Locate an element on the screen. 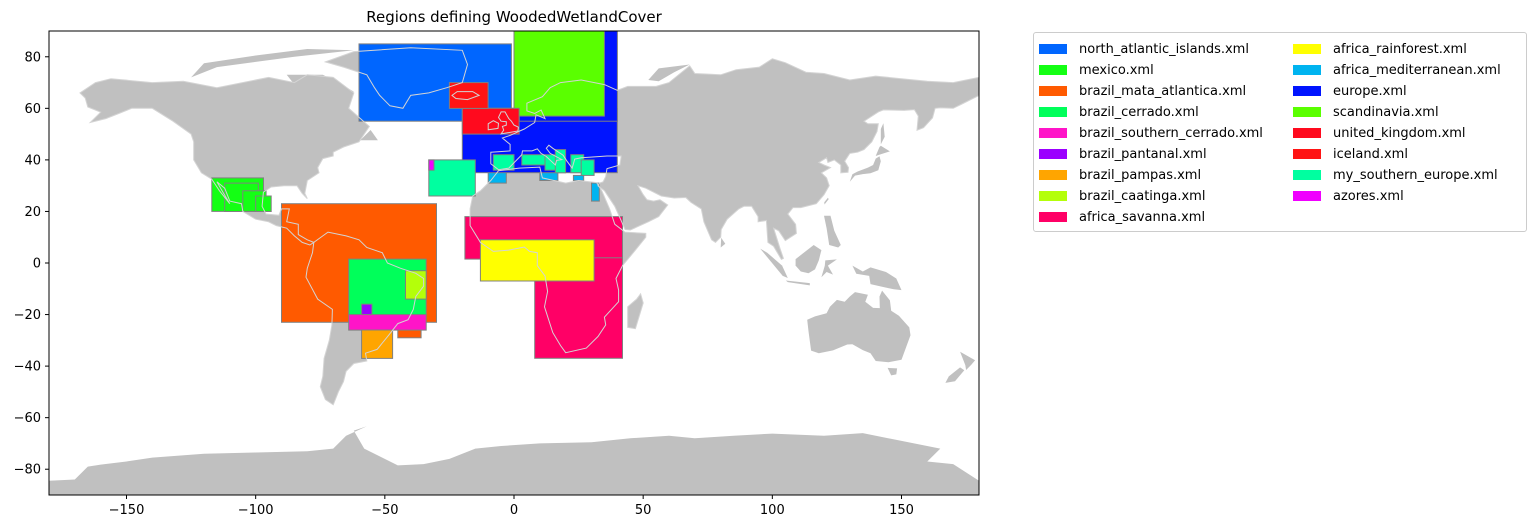 The image size is (1536, 529). legend-item: brazil_pampas.xml is located at coordinates (1120, 175).